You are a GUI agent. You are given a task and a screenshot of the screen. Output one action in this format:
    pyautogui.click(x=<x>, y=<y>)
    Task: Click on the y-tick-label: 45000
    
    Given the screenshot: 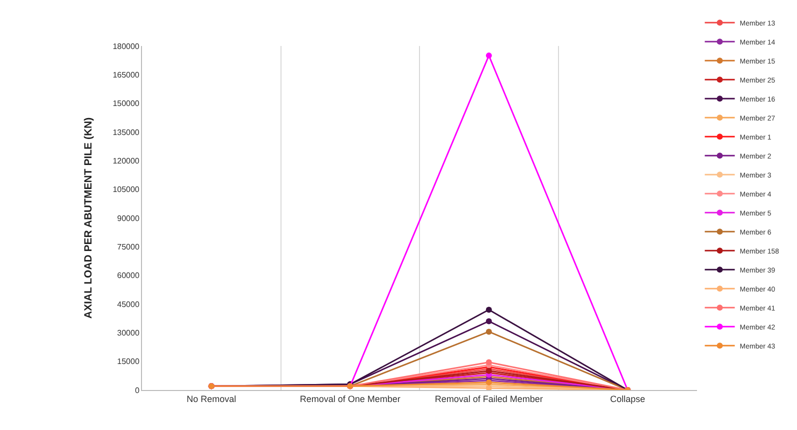 What is the action you would take?
    pyautogui.click(x=128, y=304)
    